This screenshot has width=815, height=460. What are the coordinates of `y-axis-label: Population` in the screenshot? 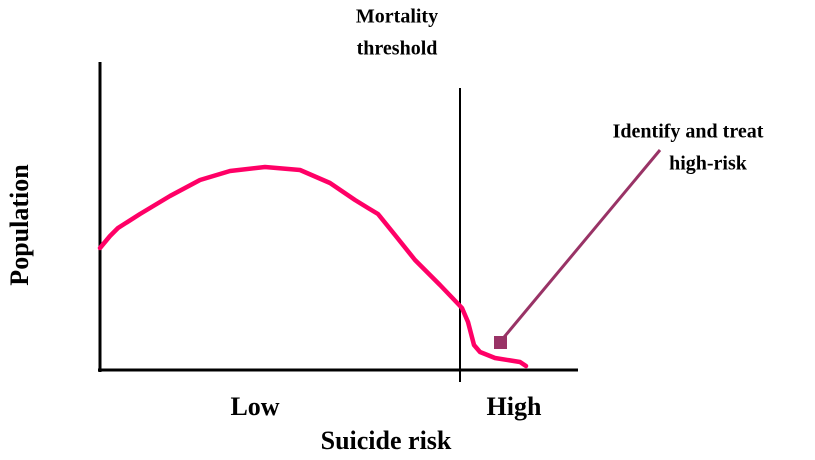 It's located at (19, 225).